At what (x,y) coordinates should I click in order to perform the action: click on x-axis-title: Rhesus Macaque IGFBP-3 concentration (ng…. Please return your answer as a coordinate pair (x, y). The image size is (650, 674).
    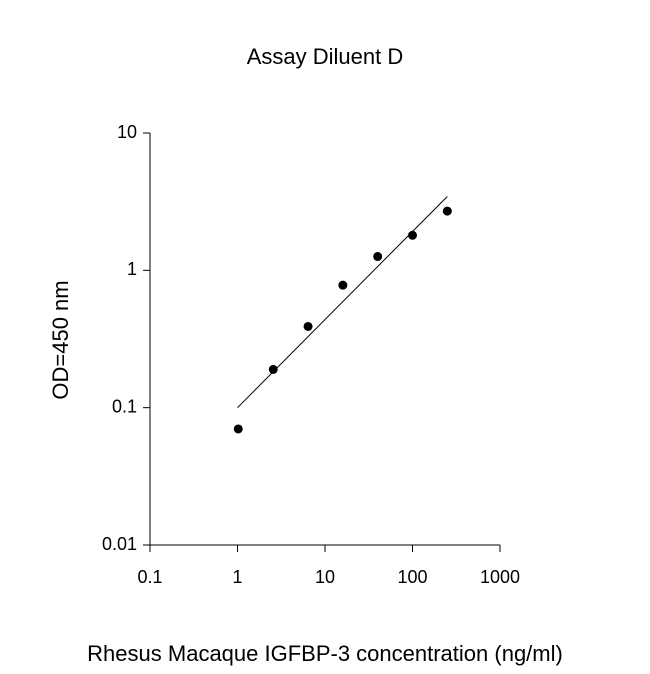
    Looking at the image, I should click on (325, 653).